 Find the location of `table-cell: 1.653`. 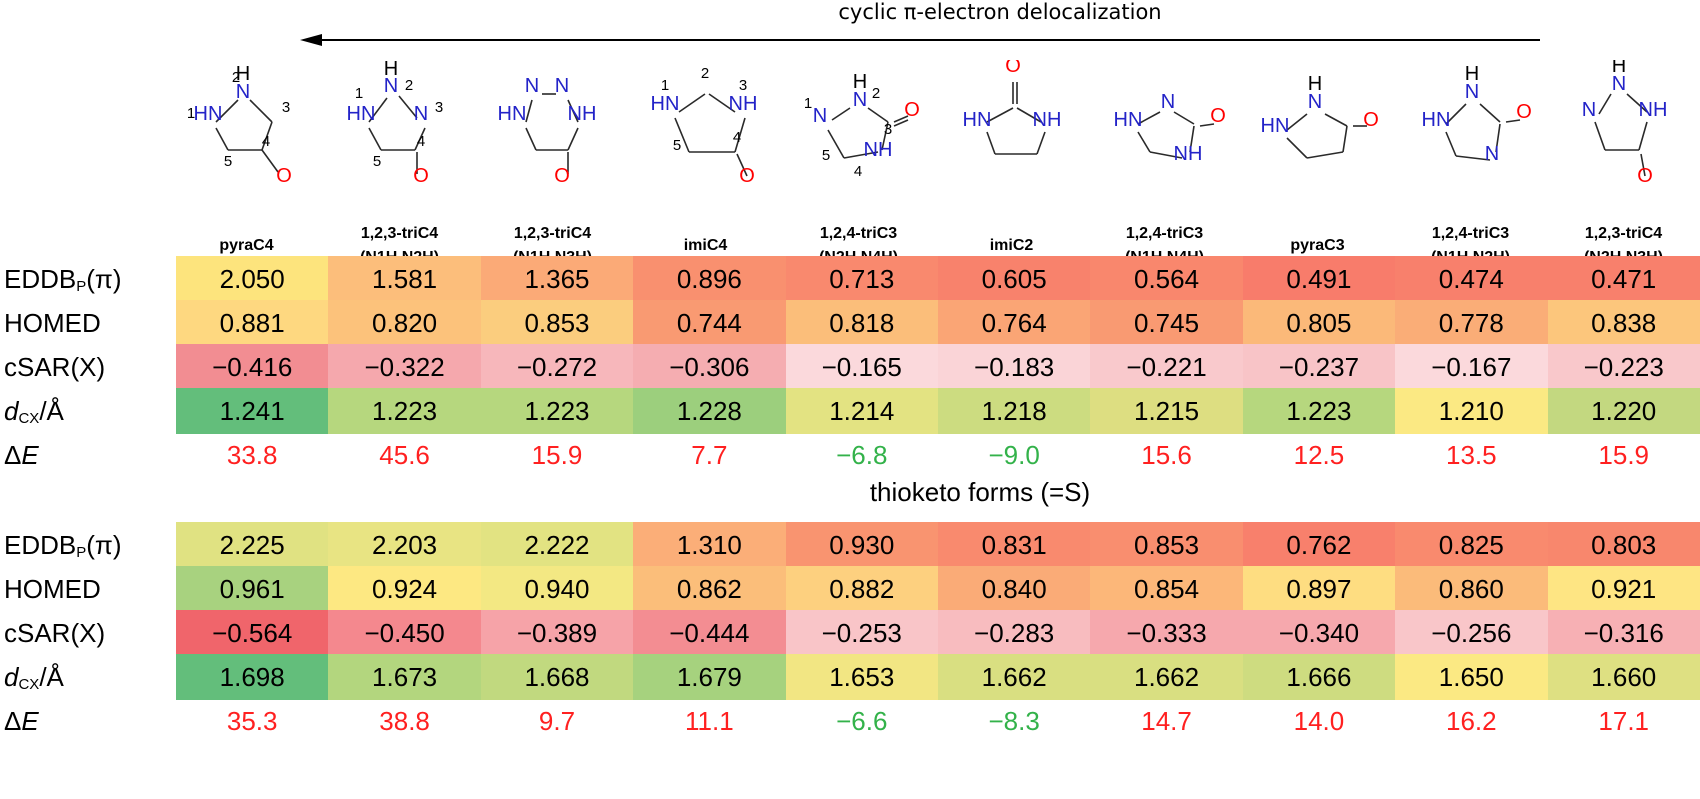

table-cell: 1.653 is located at coordinates (861, 677).